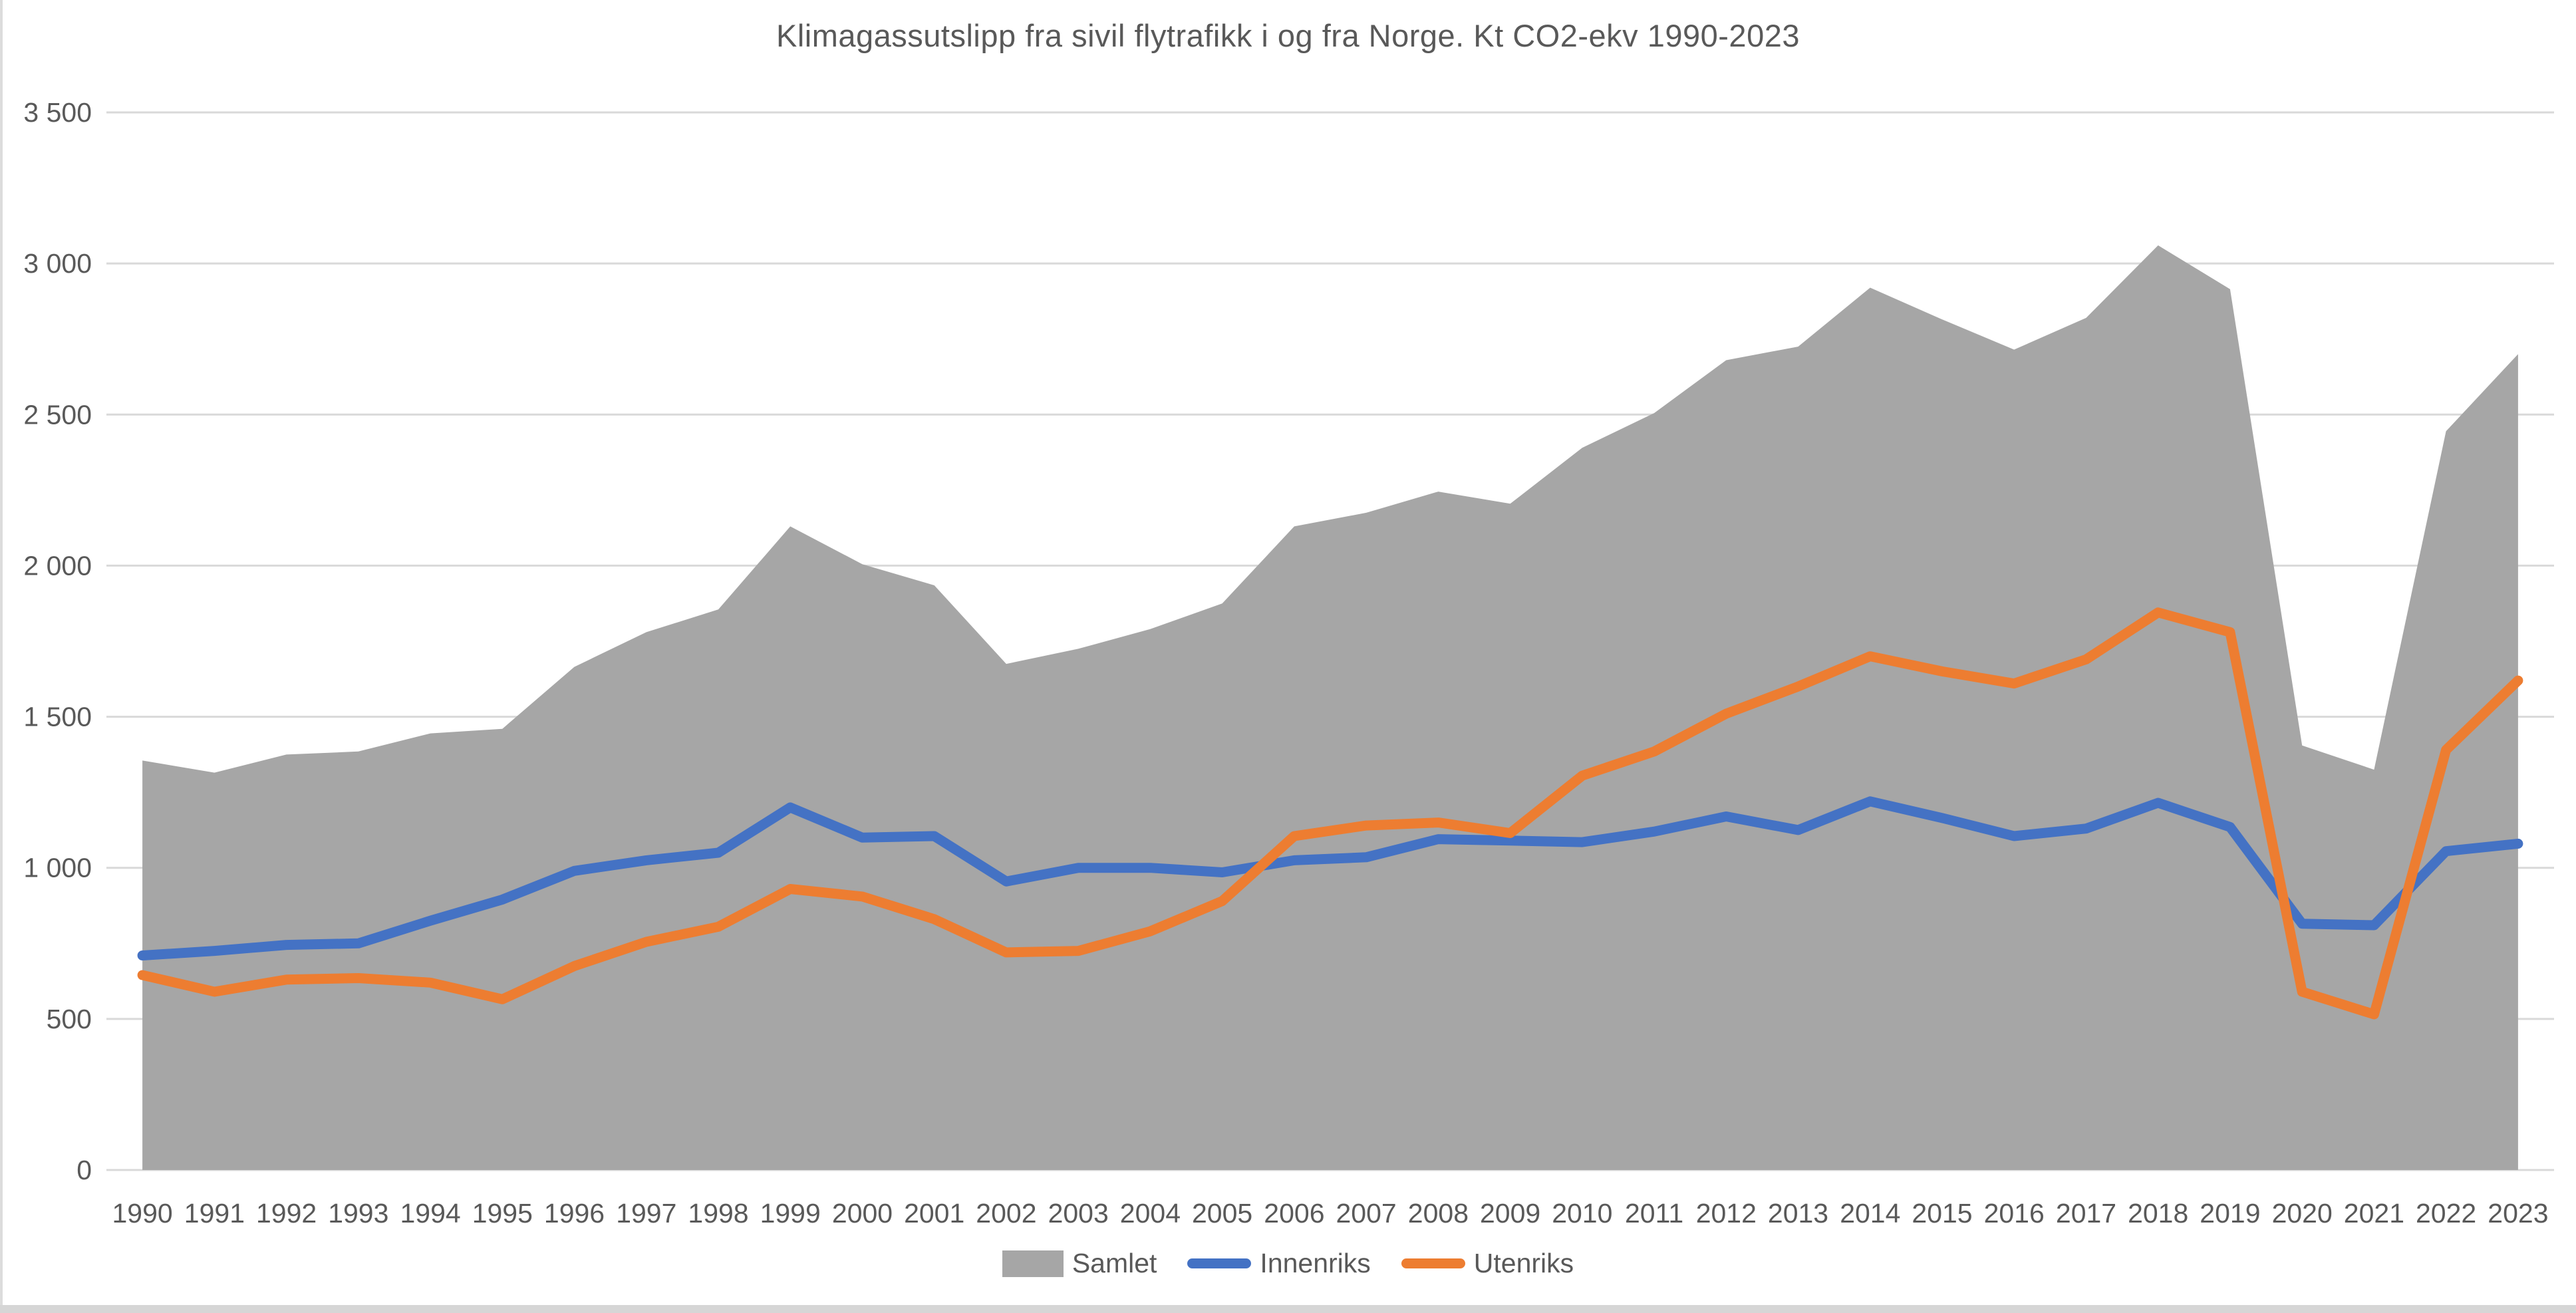 The height and width of the screenshot is (1313, 2576). I want to click on x-axis-label: 1998, so click(718, 1214).